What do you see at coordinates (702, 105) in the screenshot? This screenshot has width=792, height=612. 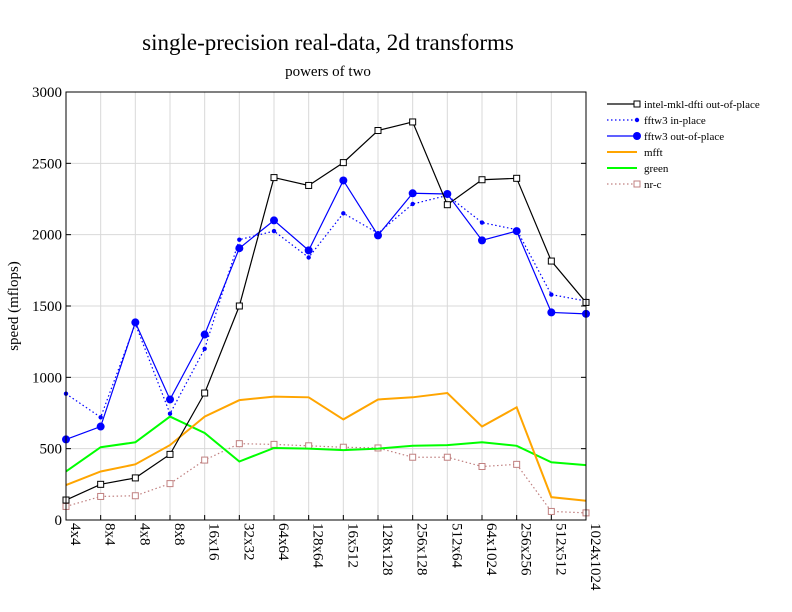 I see `legend-label: intel-mkl-dfti out-of-place` at bounding box center [702, 105].